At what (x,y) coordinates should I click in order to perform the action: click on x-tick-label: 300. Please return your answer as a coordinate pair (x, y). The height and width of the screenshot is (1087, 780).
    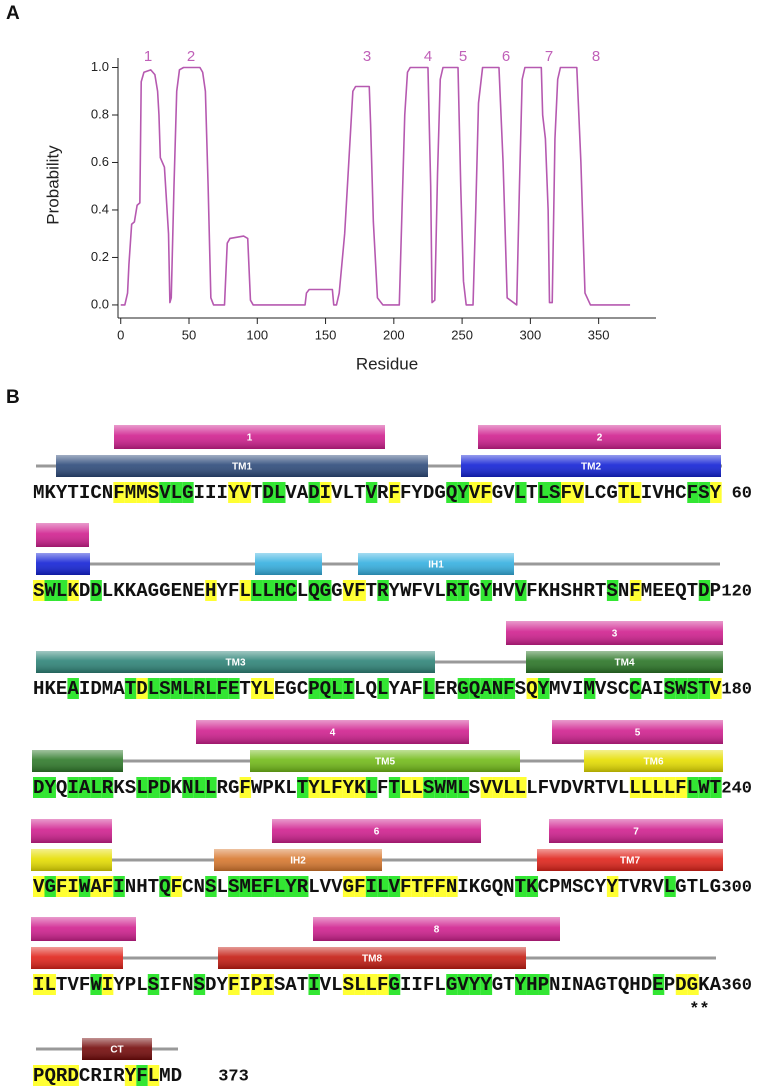
    Looking at the image, I should click on (531, 334).